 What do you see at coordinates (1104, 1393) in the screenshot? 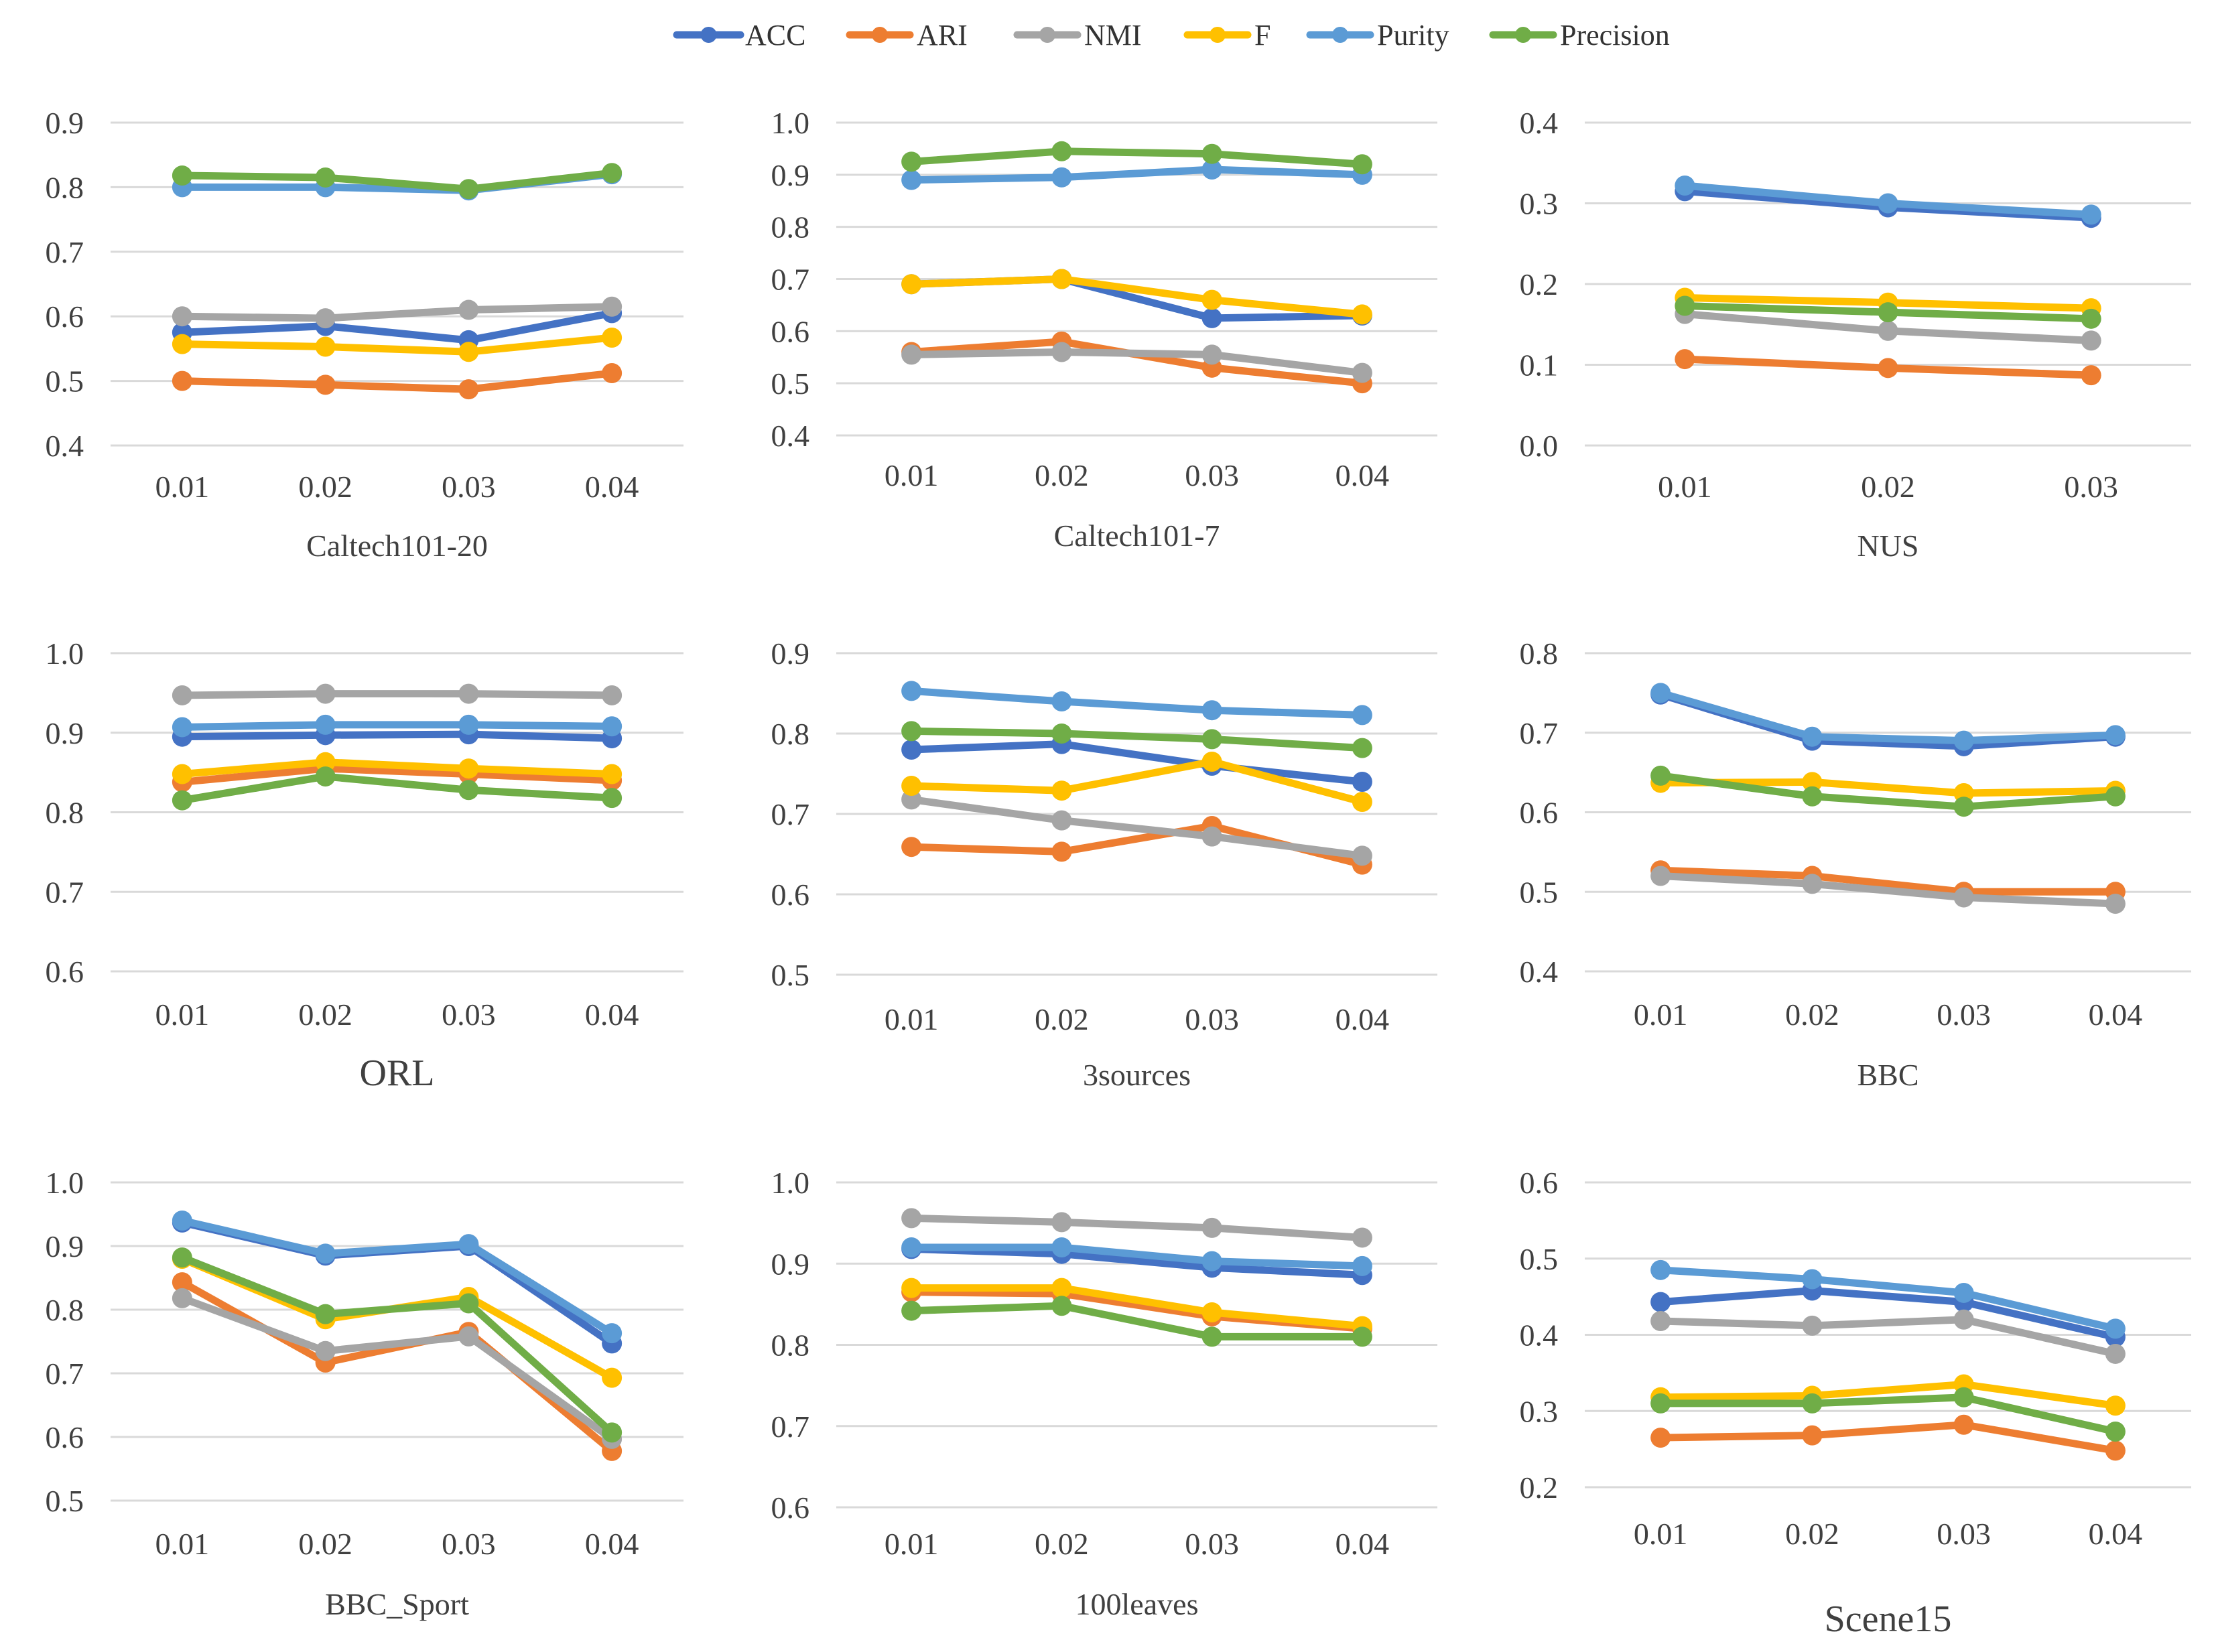
I see `chart-panel-100leaves: 0.6 0.7 0.8 0.9 1.0 0.01 0.02 0.03 0.04 100leaves` at bounding box center [1104, 1393].